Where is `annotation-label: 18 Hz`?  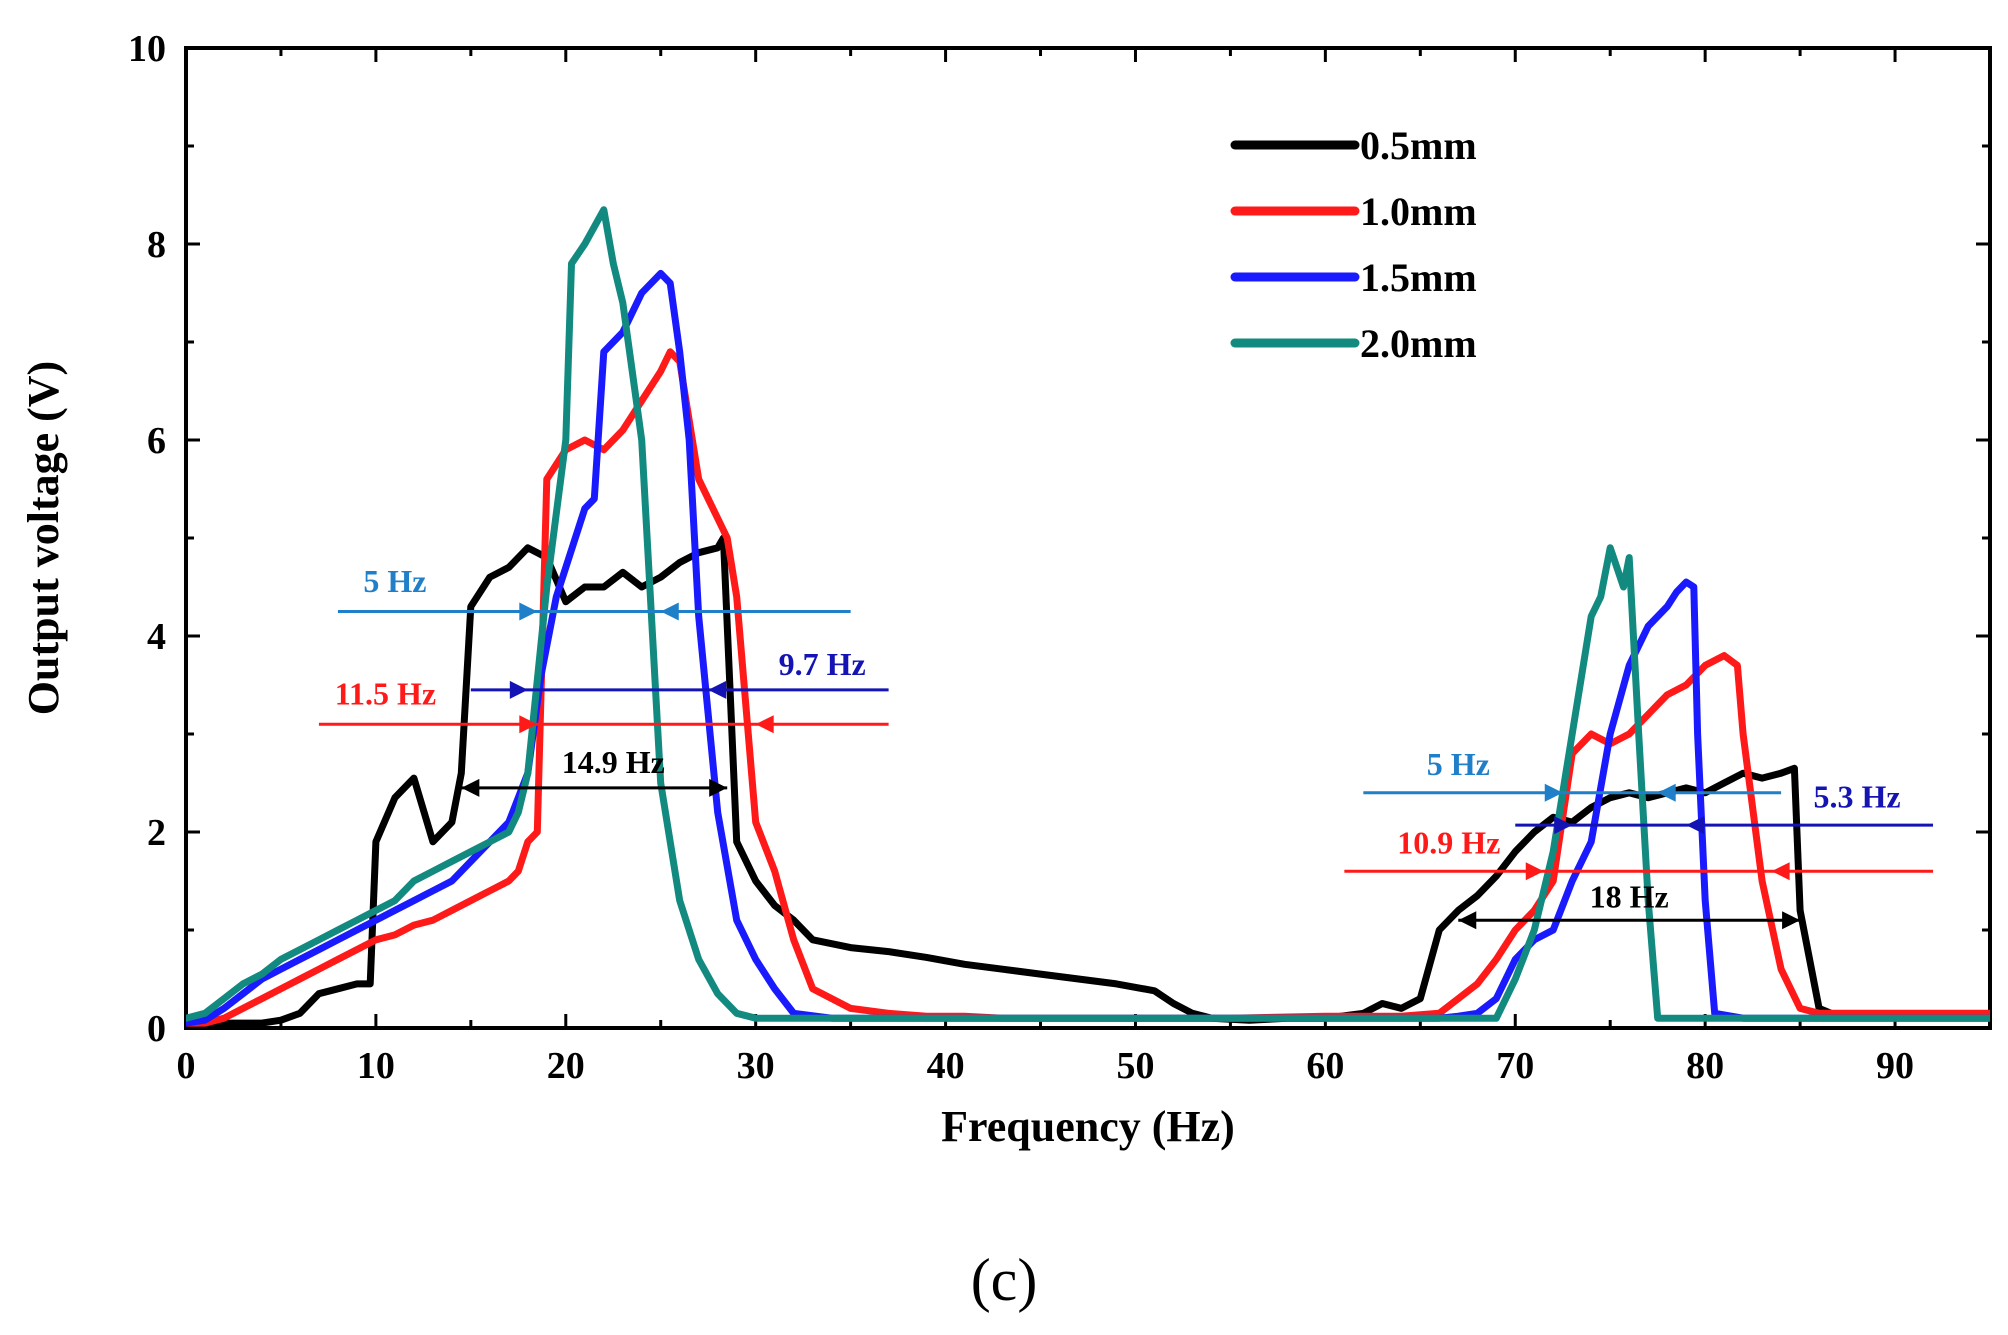 annotation-label: 18 Hz is located at coordinates (1629, 896).